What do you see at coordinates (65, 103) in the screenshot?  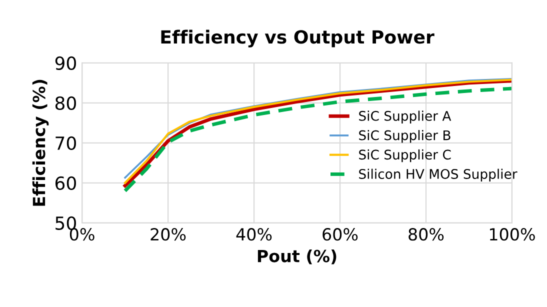 I see `y-tick-label: 80` at bounding box center [65, 103].